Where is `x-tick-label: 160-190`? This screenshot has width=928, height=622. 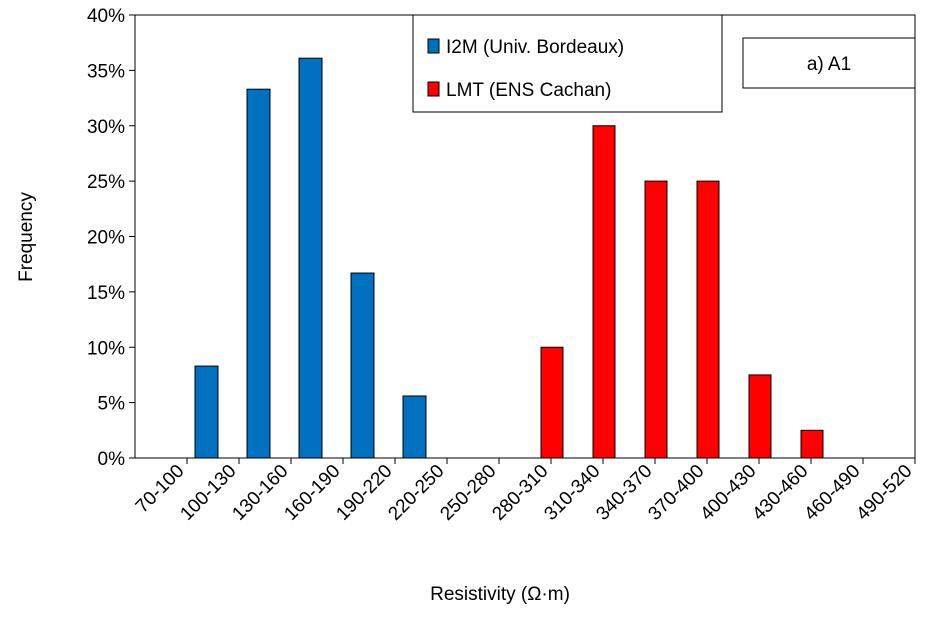 x-tick-label: 160-190 is located at coordinates (312, 493).